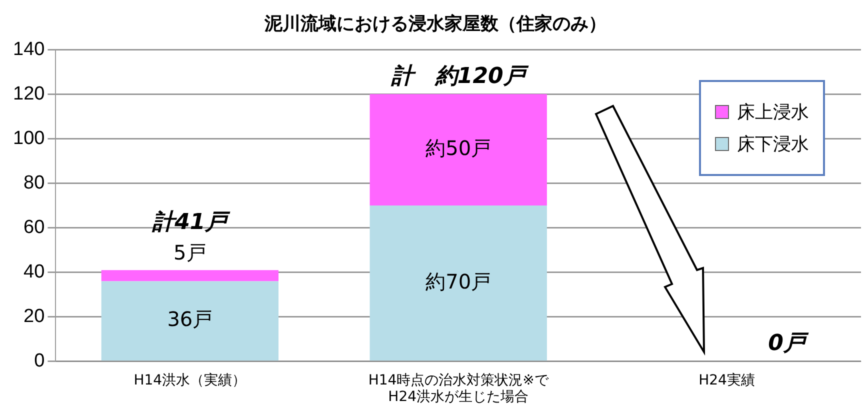 The width and height of the screenshot is (865, 409). Describe the element at coordinates (435, 23) in the screenshot. I see `chart-title: 泥川流域における浸水家屋数（住家のみ）` at that location.